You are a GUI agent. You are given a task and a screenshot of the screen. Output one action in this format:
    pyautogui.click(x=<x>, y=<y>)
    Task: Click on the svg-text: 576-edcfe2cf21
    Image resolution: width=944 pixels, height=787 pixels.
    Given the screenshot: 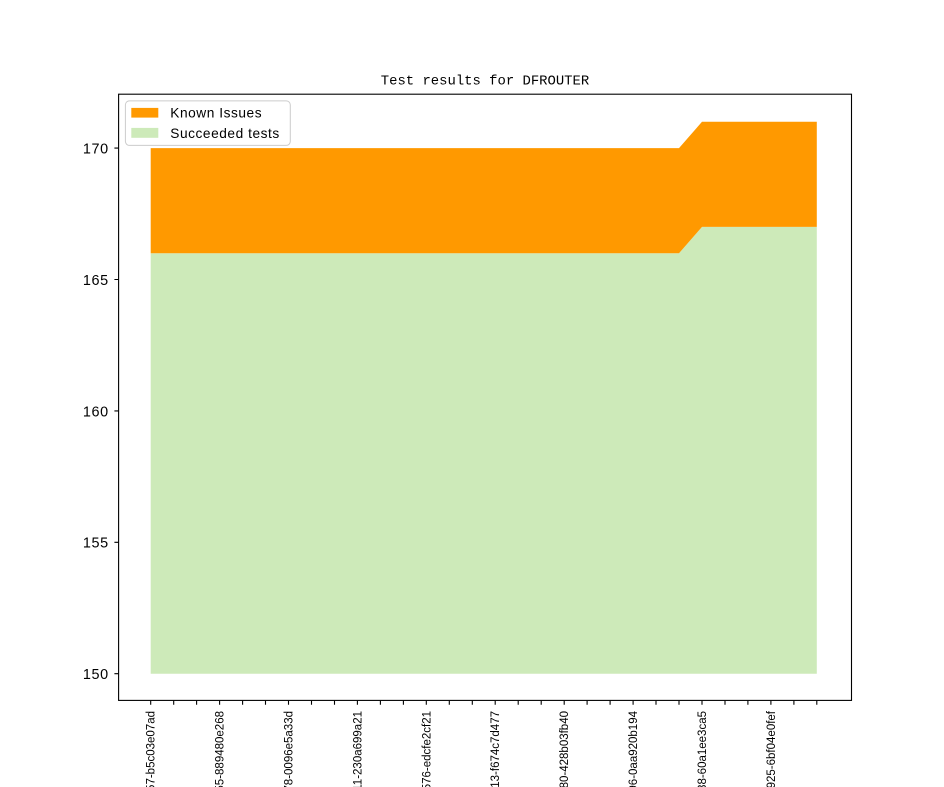 What is the action you would take?
    pyautogui.click(x=427, y=749)
    